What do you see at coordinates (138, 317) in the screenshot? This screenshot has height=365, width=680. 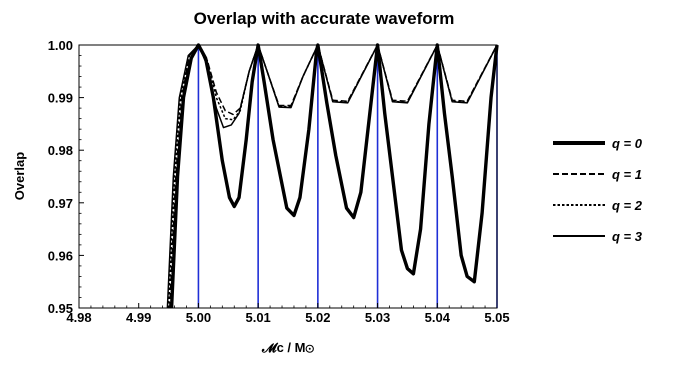 I see `x-tick-label: 4.99` at bounding box center [138, 317].